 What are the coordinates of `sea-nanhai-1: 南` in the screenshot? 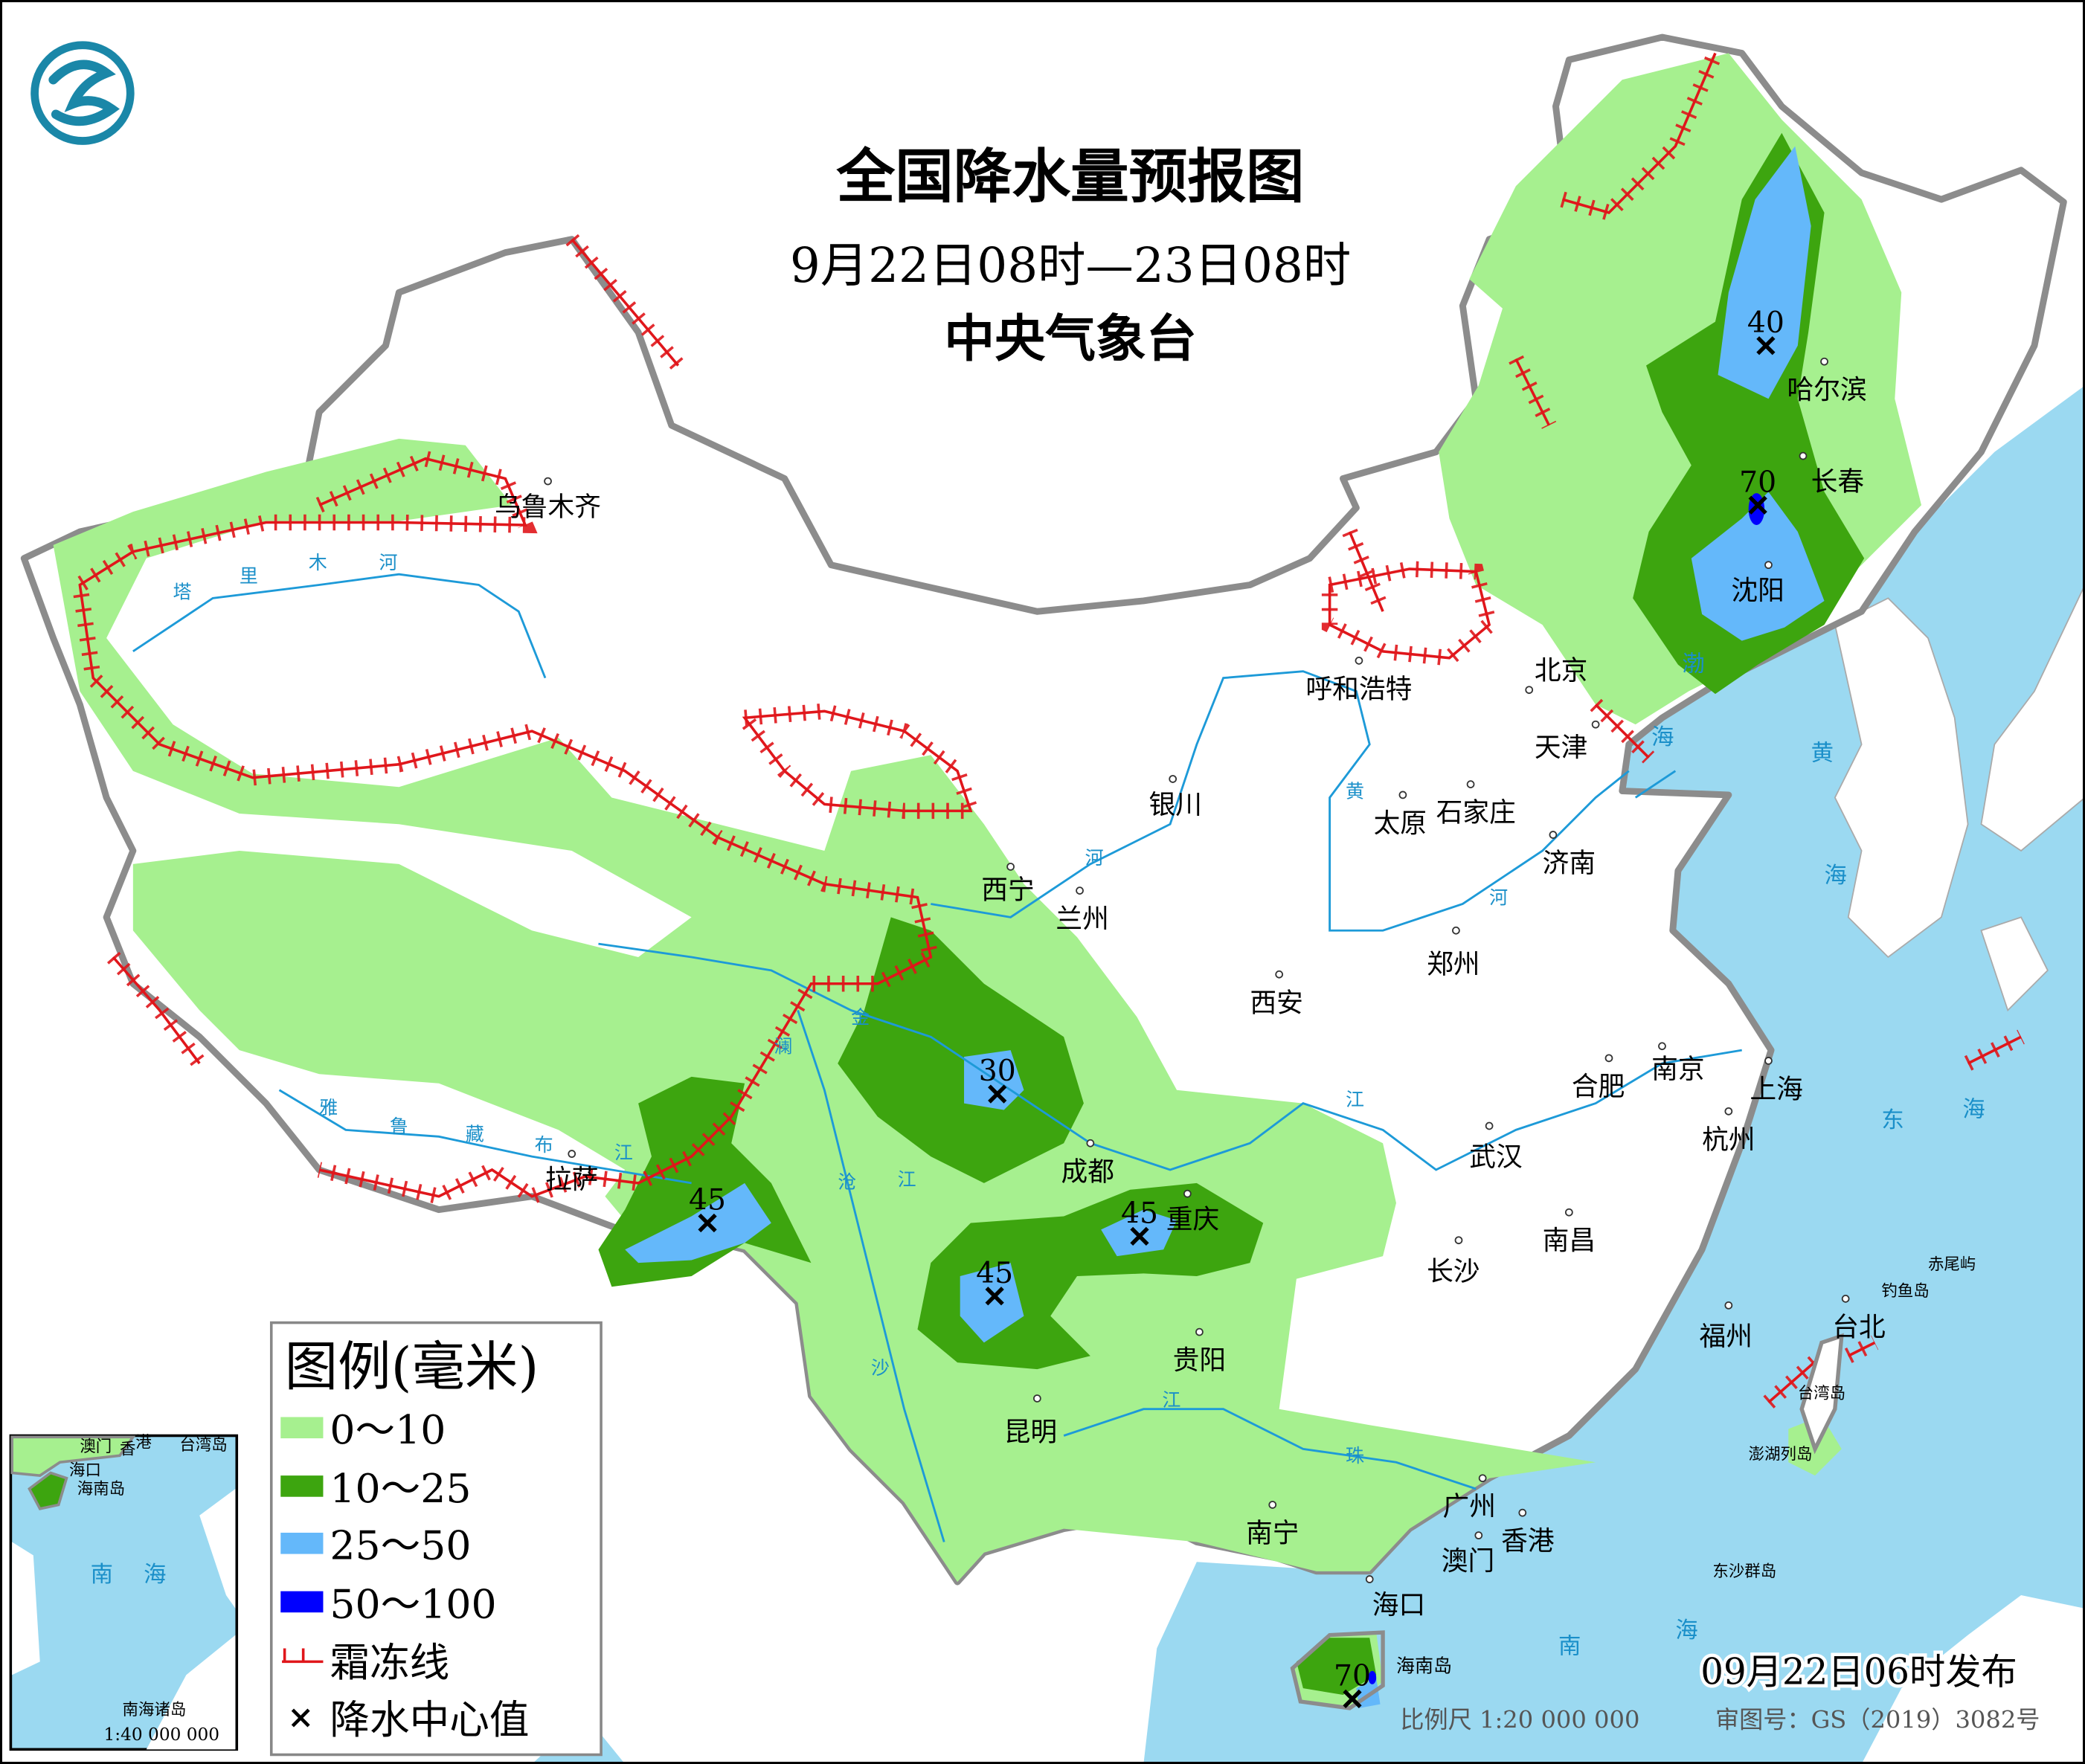 It's located at (1569, 1647).